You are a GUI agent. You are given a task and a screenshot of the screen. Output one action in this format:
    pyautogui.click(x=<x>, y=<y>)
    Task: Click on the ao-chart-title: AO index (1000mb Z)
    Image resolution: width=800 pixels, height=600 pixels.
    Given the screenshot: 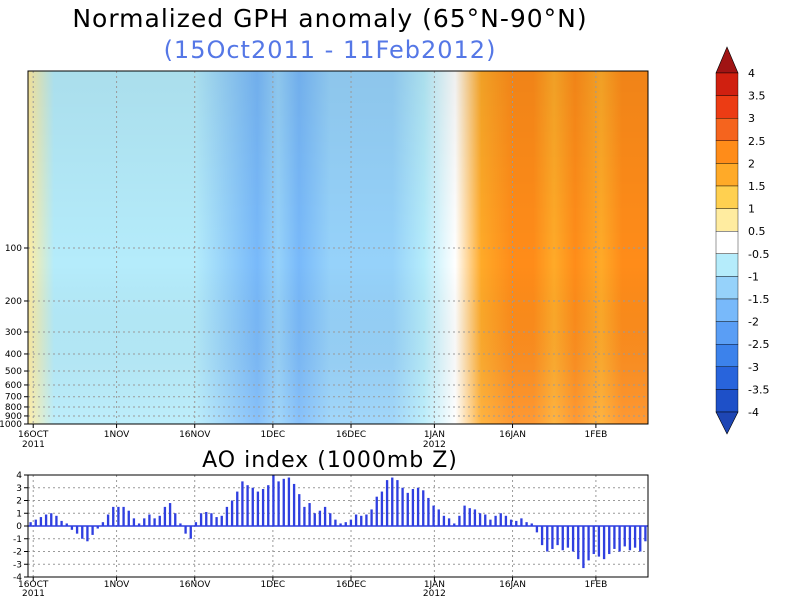 What is the action you would take?
    pyautogui.click(x=330, y=460)
    